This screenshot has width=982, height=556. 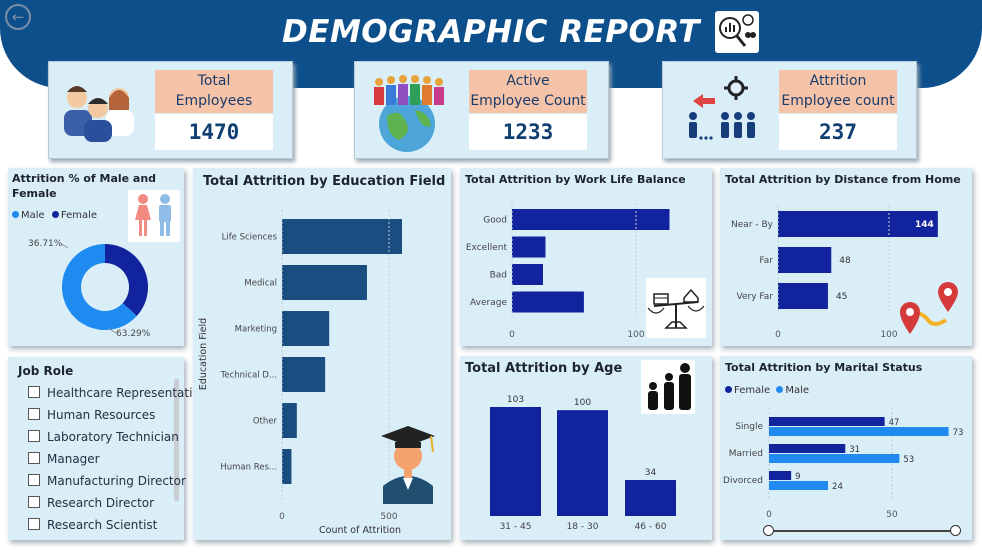 I want to click on back-arrow-icon: ←, so click(x=18, y=17).